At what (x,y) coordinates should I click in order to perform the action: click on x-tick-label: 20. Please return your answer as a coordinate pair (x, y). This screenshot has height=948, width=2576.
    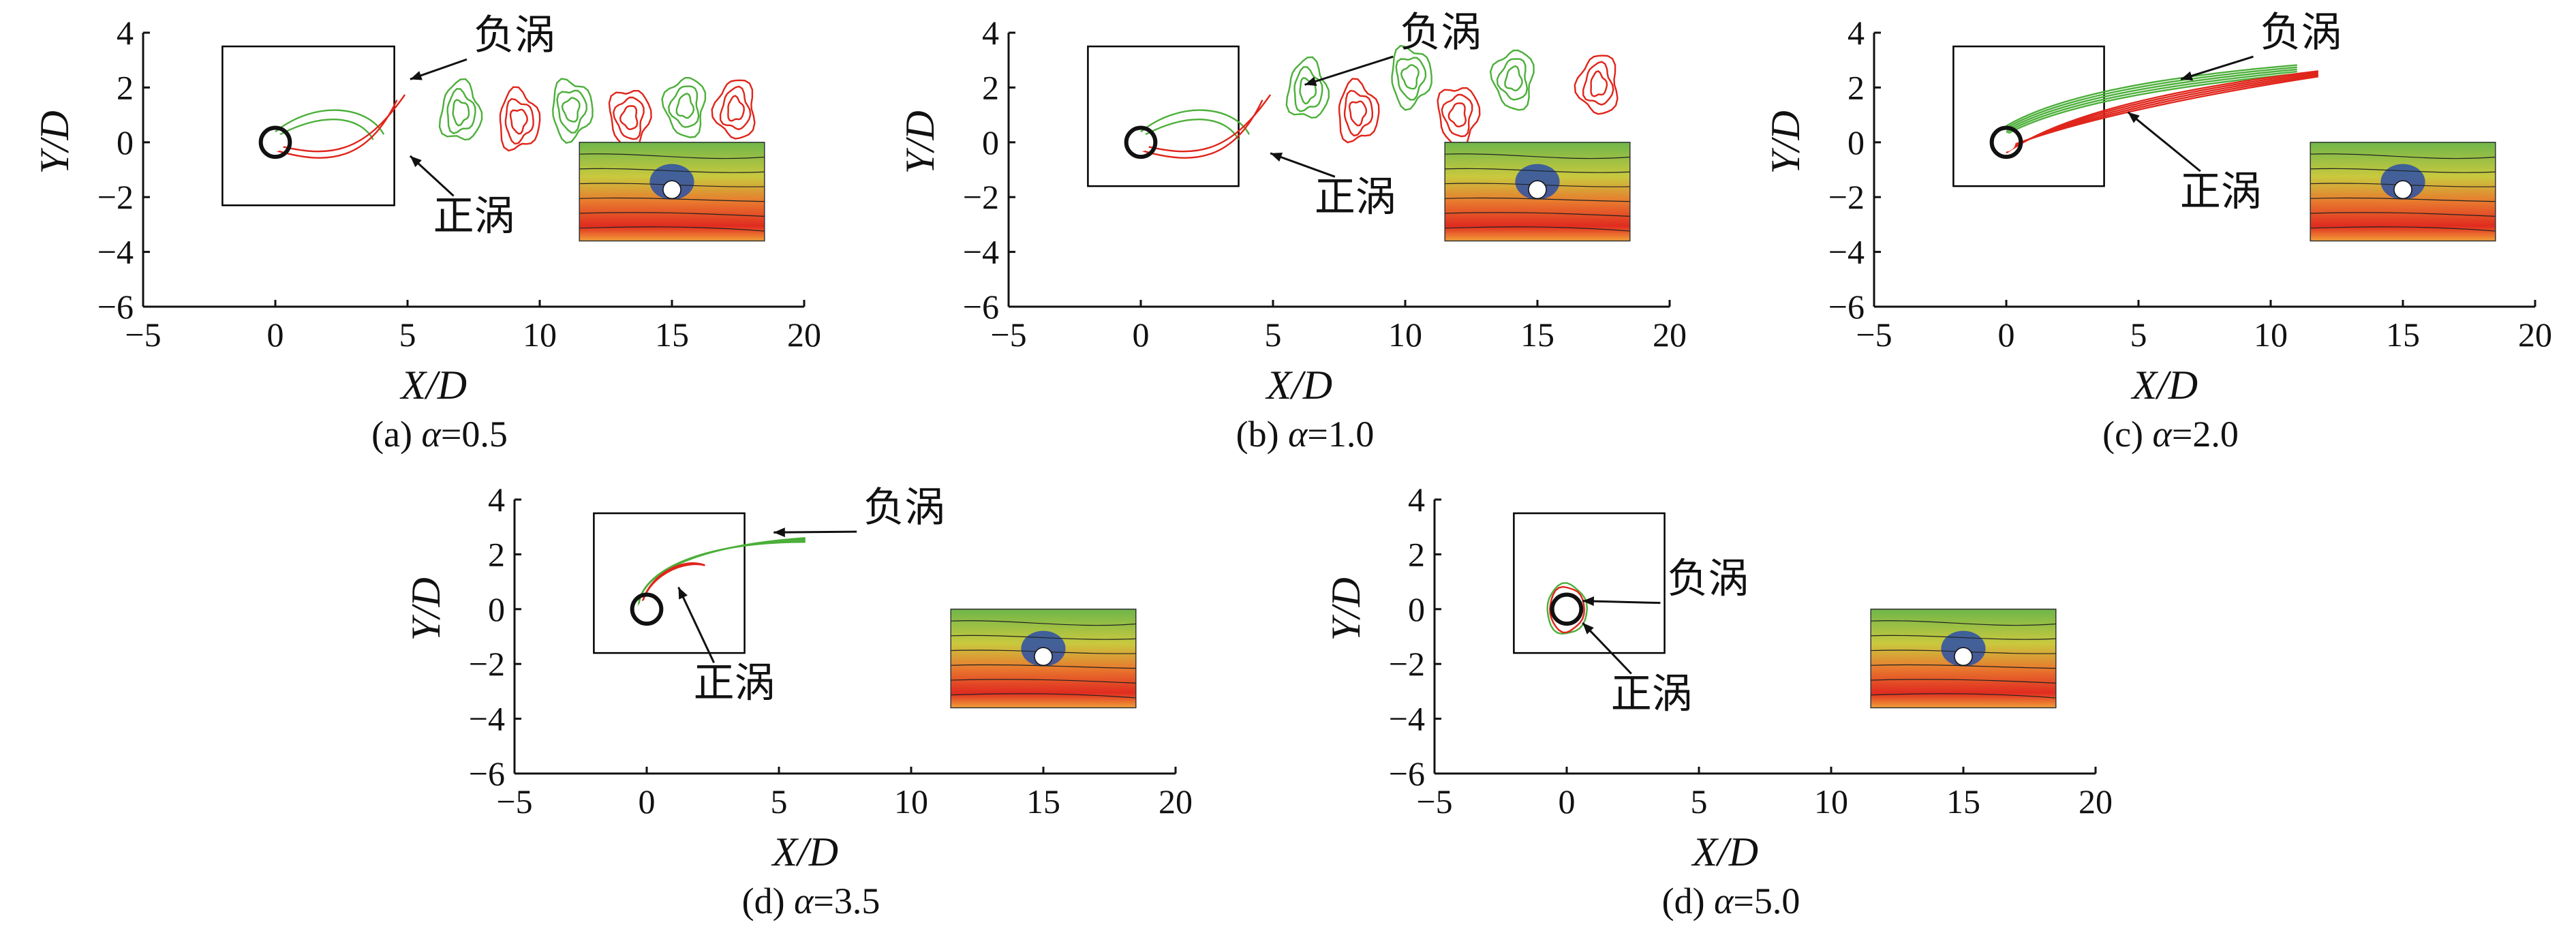
    Looking at the image, I should click on (2535, 335).